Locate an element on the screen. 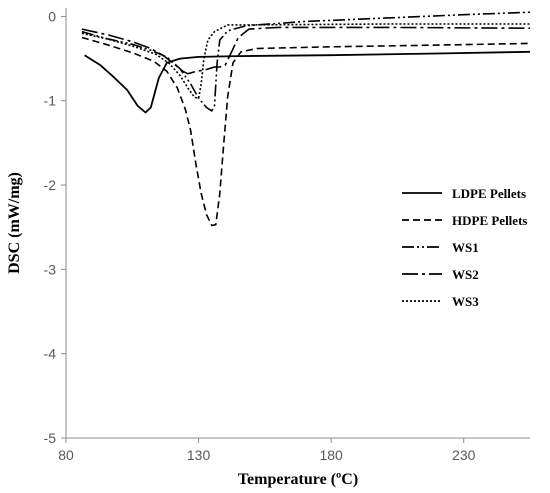 This screenshot has height=493, width=550. legend-label: HDPE Pellets is located at coordinates (489, 220).